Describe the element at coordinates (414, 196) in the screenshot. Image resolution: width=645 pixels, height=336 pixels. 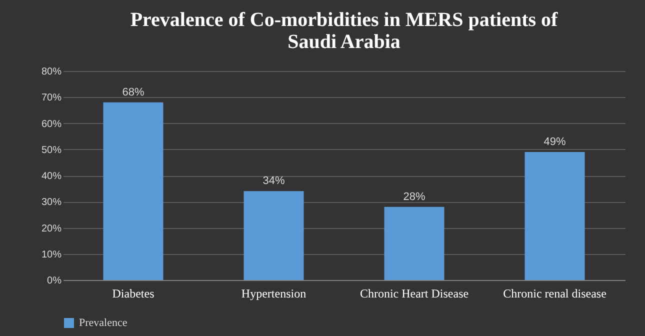
I see `data-label: 28%` at that location.